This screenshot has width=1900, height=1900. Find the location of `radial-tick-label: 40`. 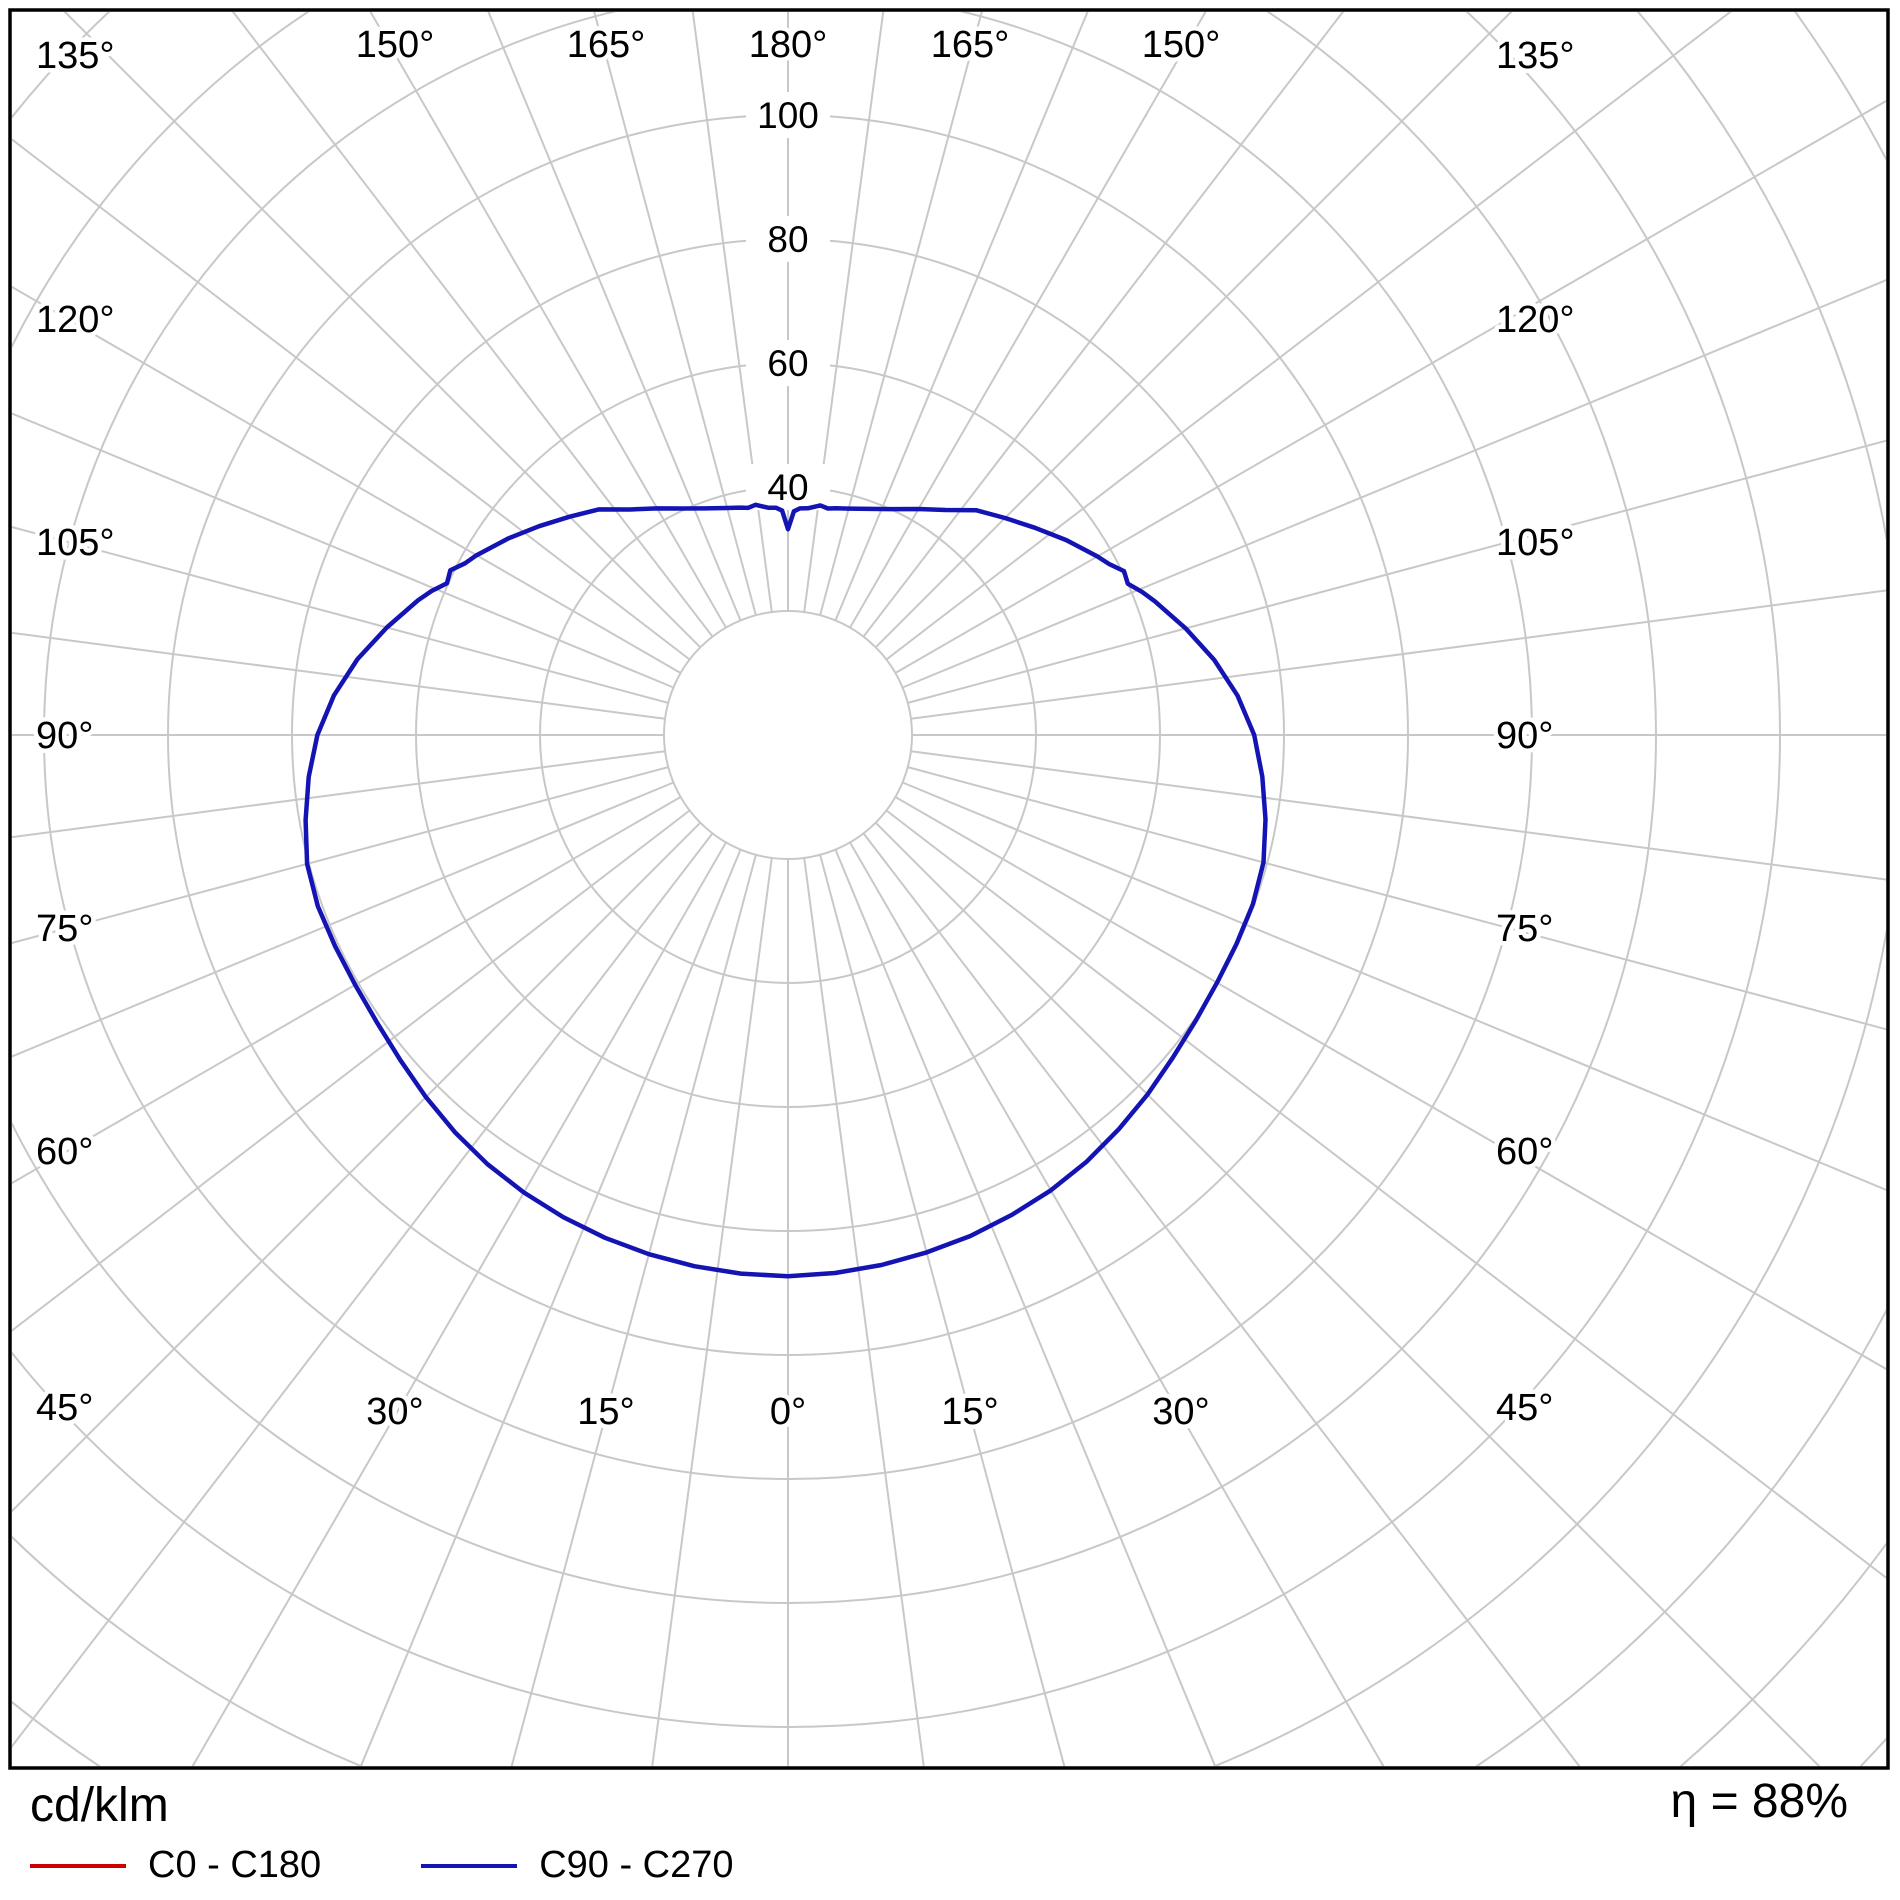

radial-tick-label: 40 is located at coordinates (787, 487).